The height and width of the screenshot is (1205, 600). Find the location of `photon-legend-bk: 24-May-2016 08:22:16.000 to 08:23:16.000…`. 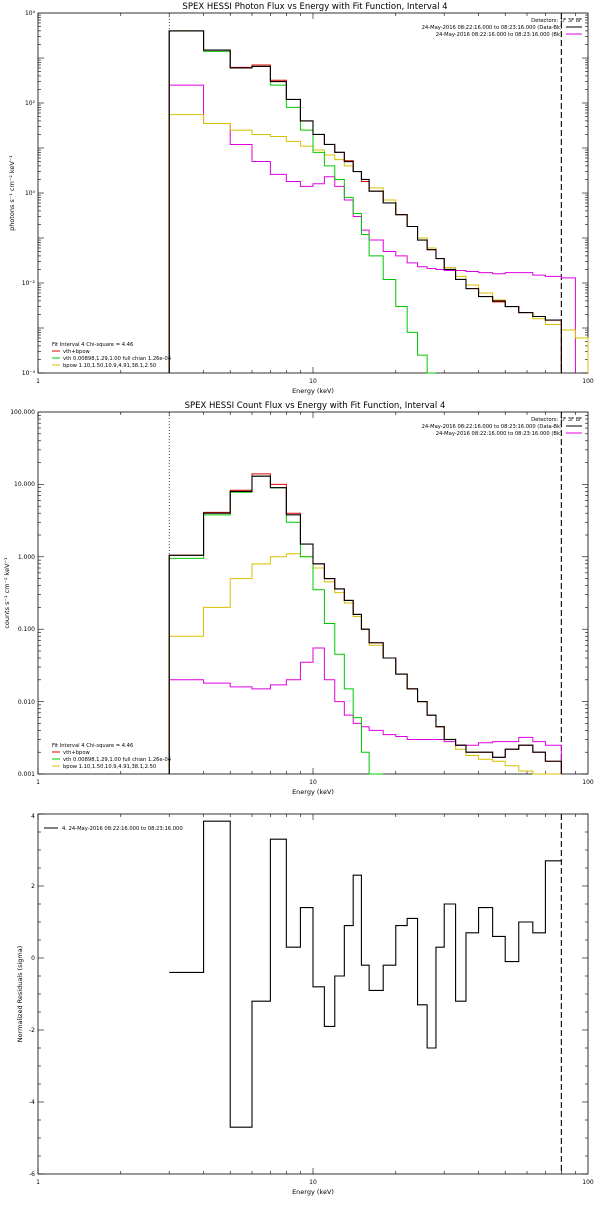

photon-legend-bk: 24-May-2016 08:22:16.000 to 08:23:16.000… is located at coordinates (499, 35).